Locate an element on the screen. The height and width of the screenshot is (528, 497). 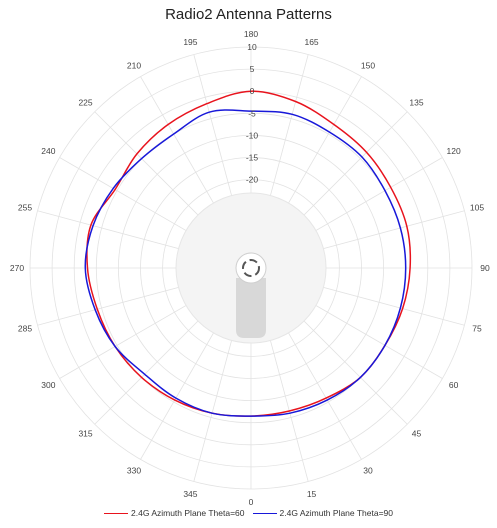
device-bracket is located at coordinates (251, 308).